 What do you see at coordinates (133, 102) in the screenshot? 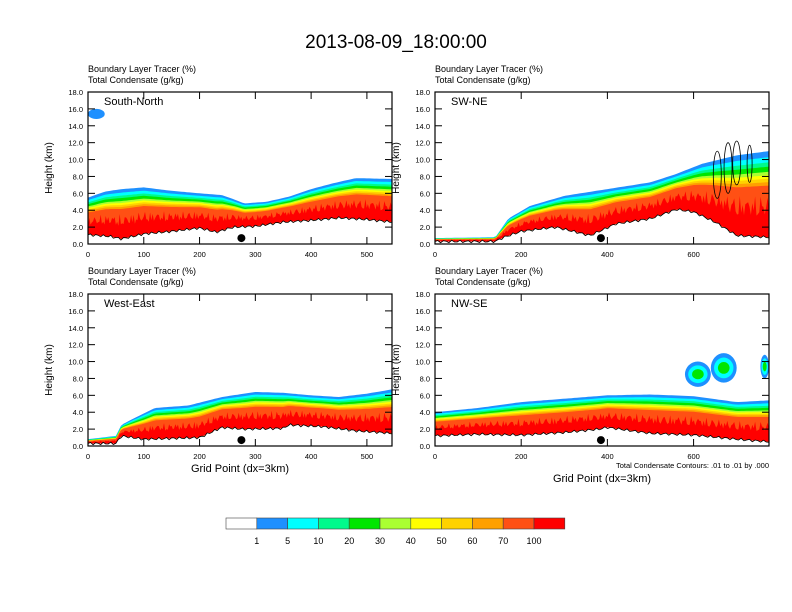
I see `cross-section-label: South-North` at bounding box center [133, 102].